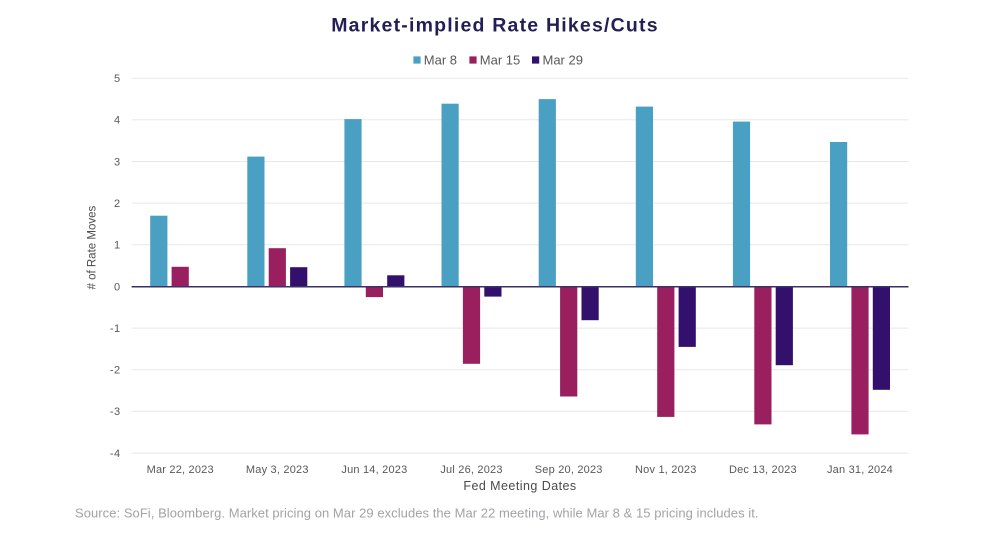 The width and height of the screenshot is (1000, 535). Describe the element at coordinates (763, 470) in the screenshot. I see `svg-text: Dec 13, 2023` at that location.